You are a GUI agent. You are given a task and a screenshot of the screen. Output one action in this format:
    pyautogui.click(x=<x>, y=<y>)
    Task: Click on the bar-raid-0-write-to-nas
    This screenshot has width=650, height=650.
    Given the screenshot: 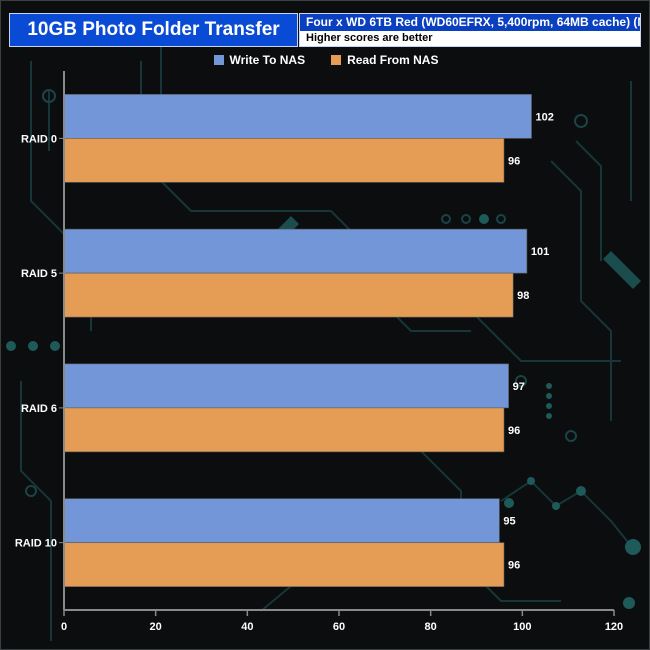 What is the action you would take?
    pyautogui.click(x=297, y=116)
    